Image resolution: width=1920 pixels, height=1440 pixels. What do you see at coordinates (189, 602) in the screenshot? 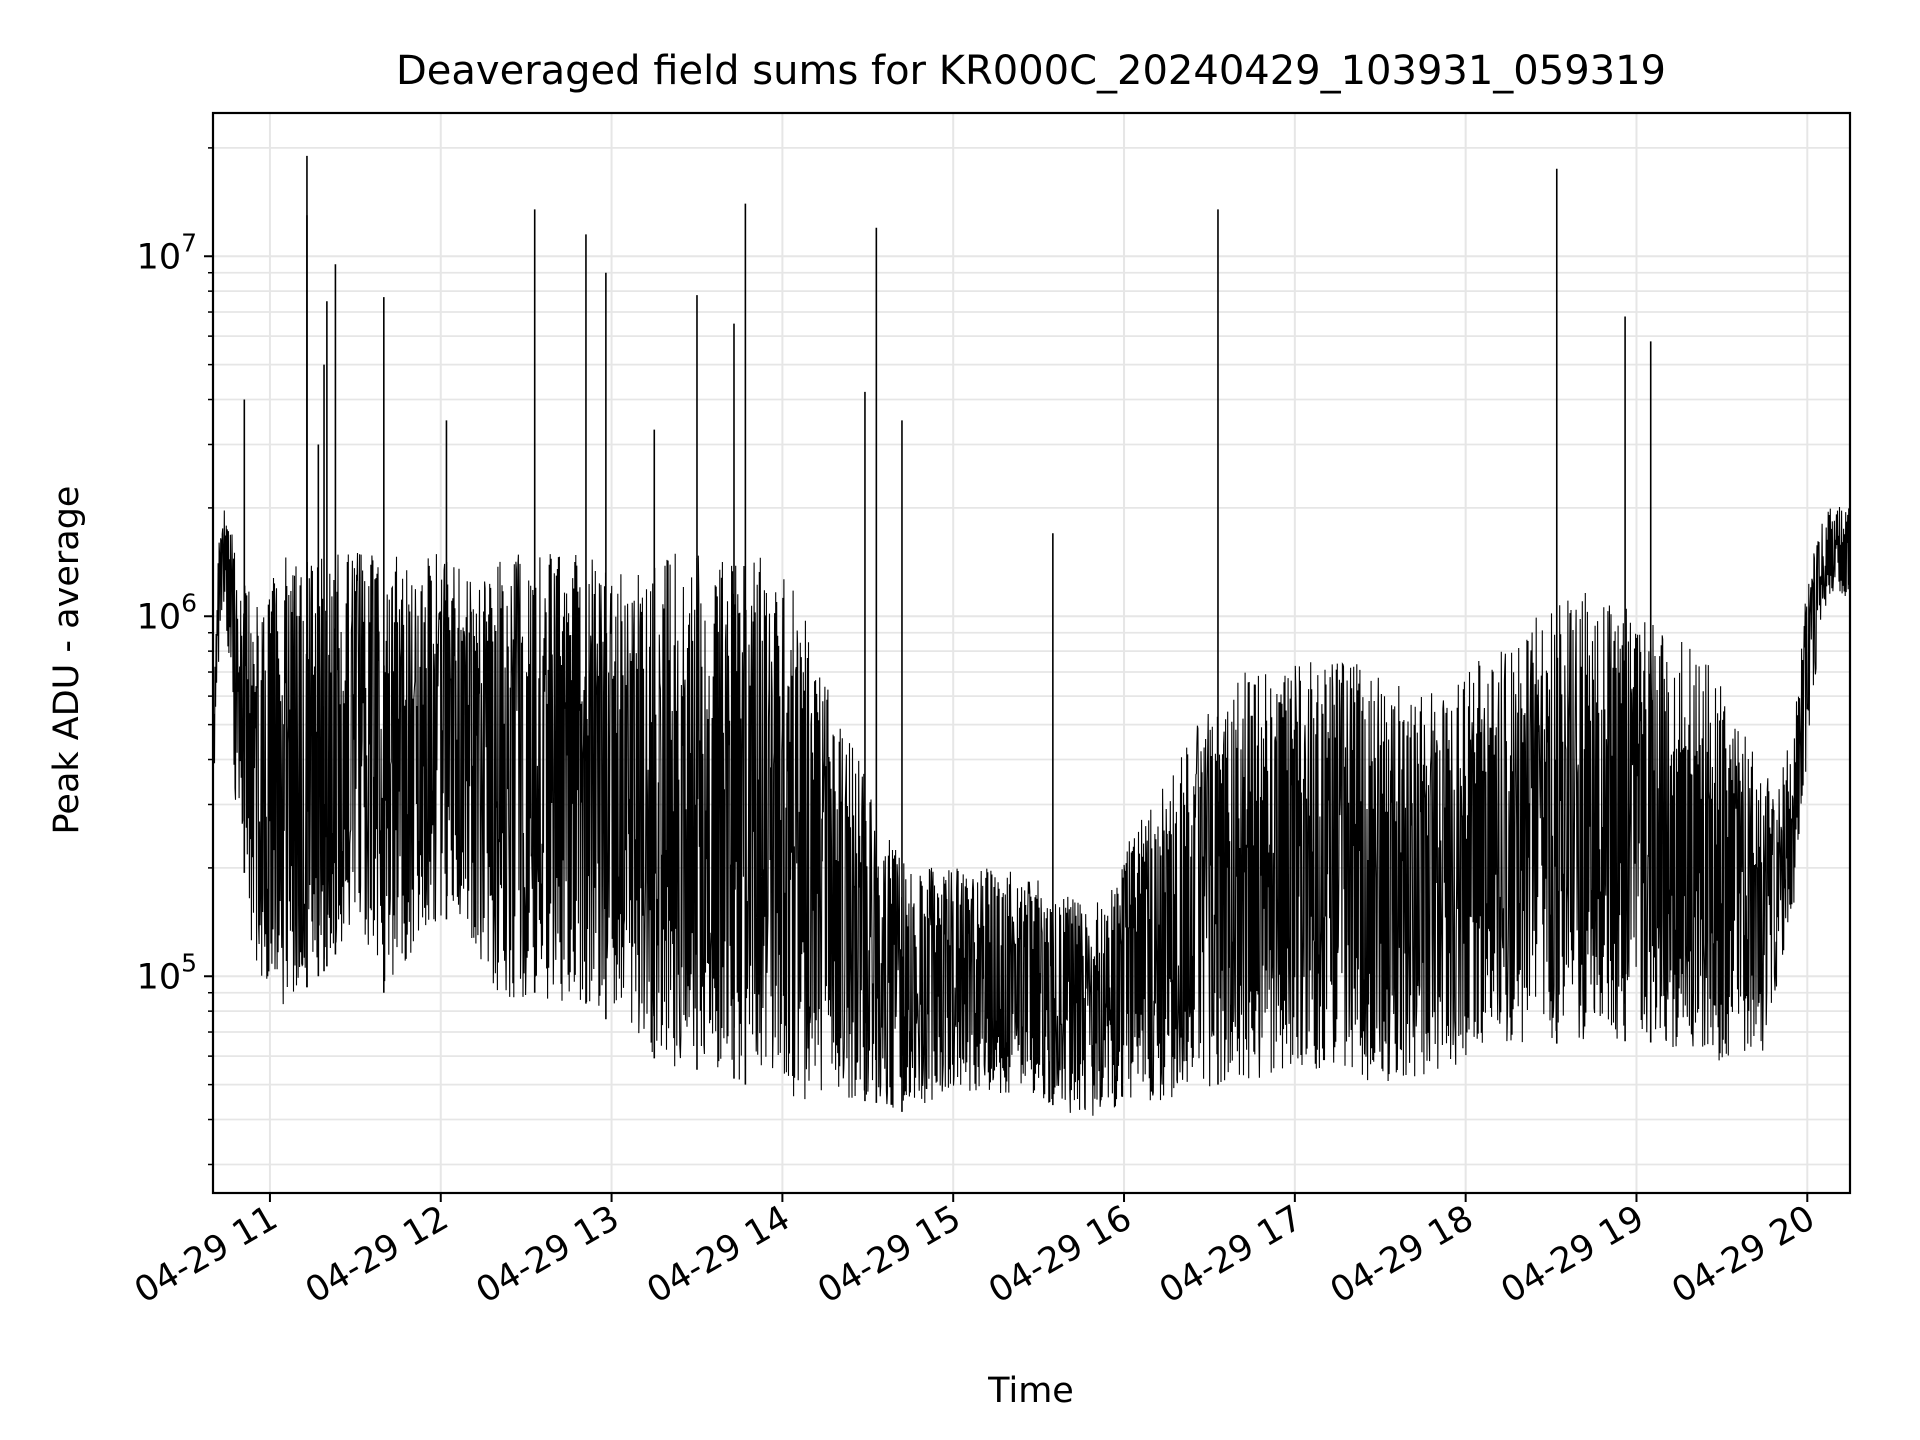
I see `y-tick-label-exponent: 6` at bounding box center [189, 602].